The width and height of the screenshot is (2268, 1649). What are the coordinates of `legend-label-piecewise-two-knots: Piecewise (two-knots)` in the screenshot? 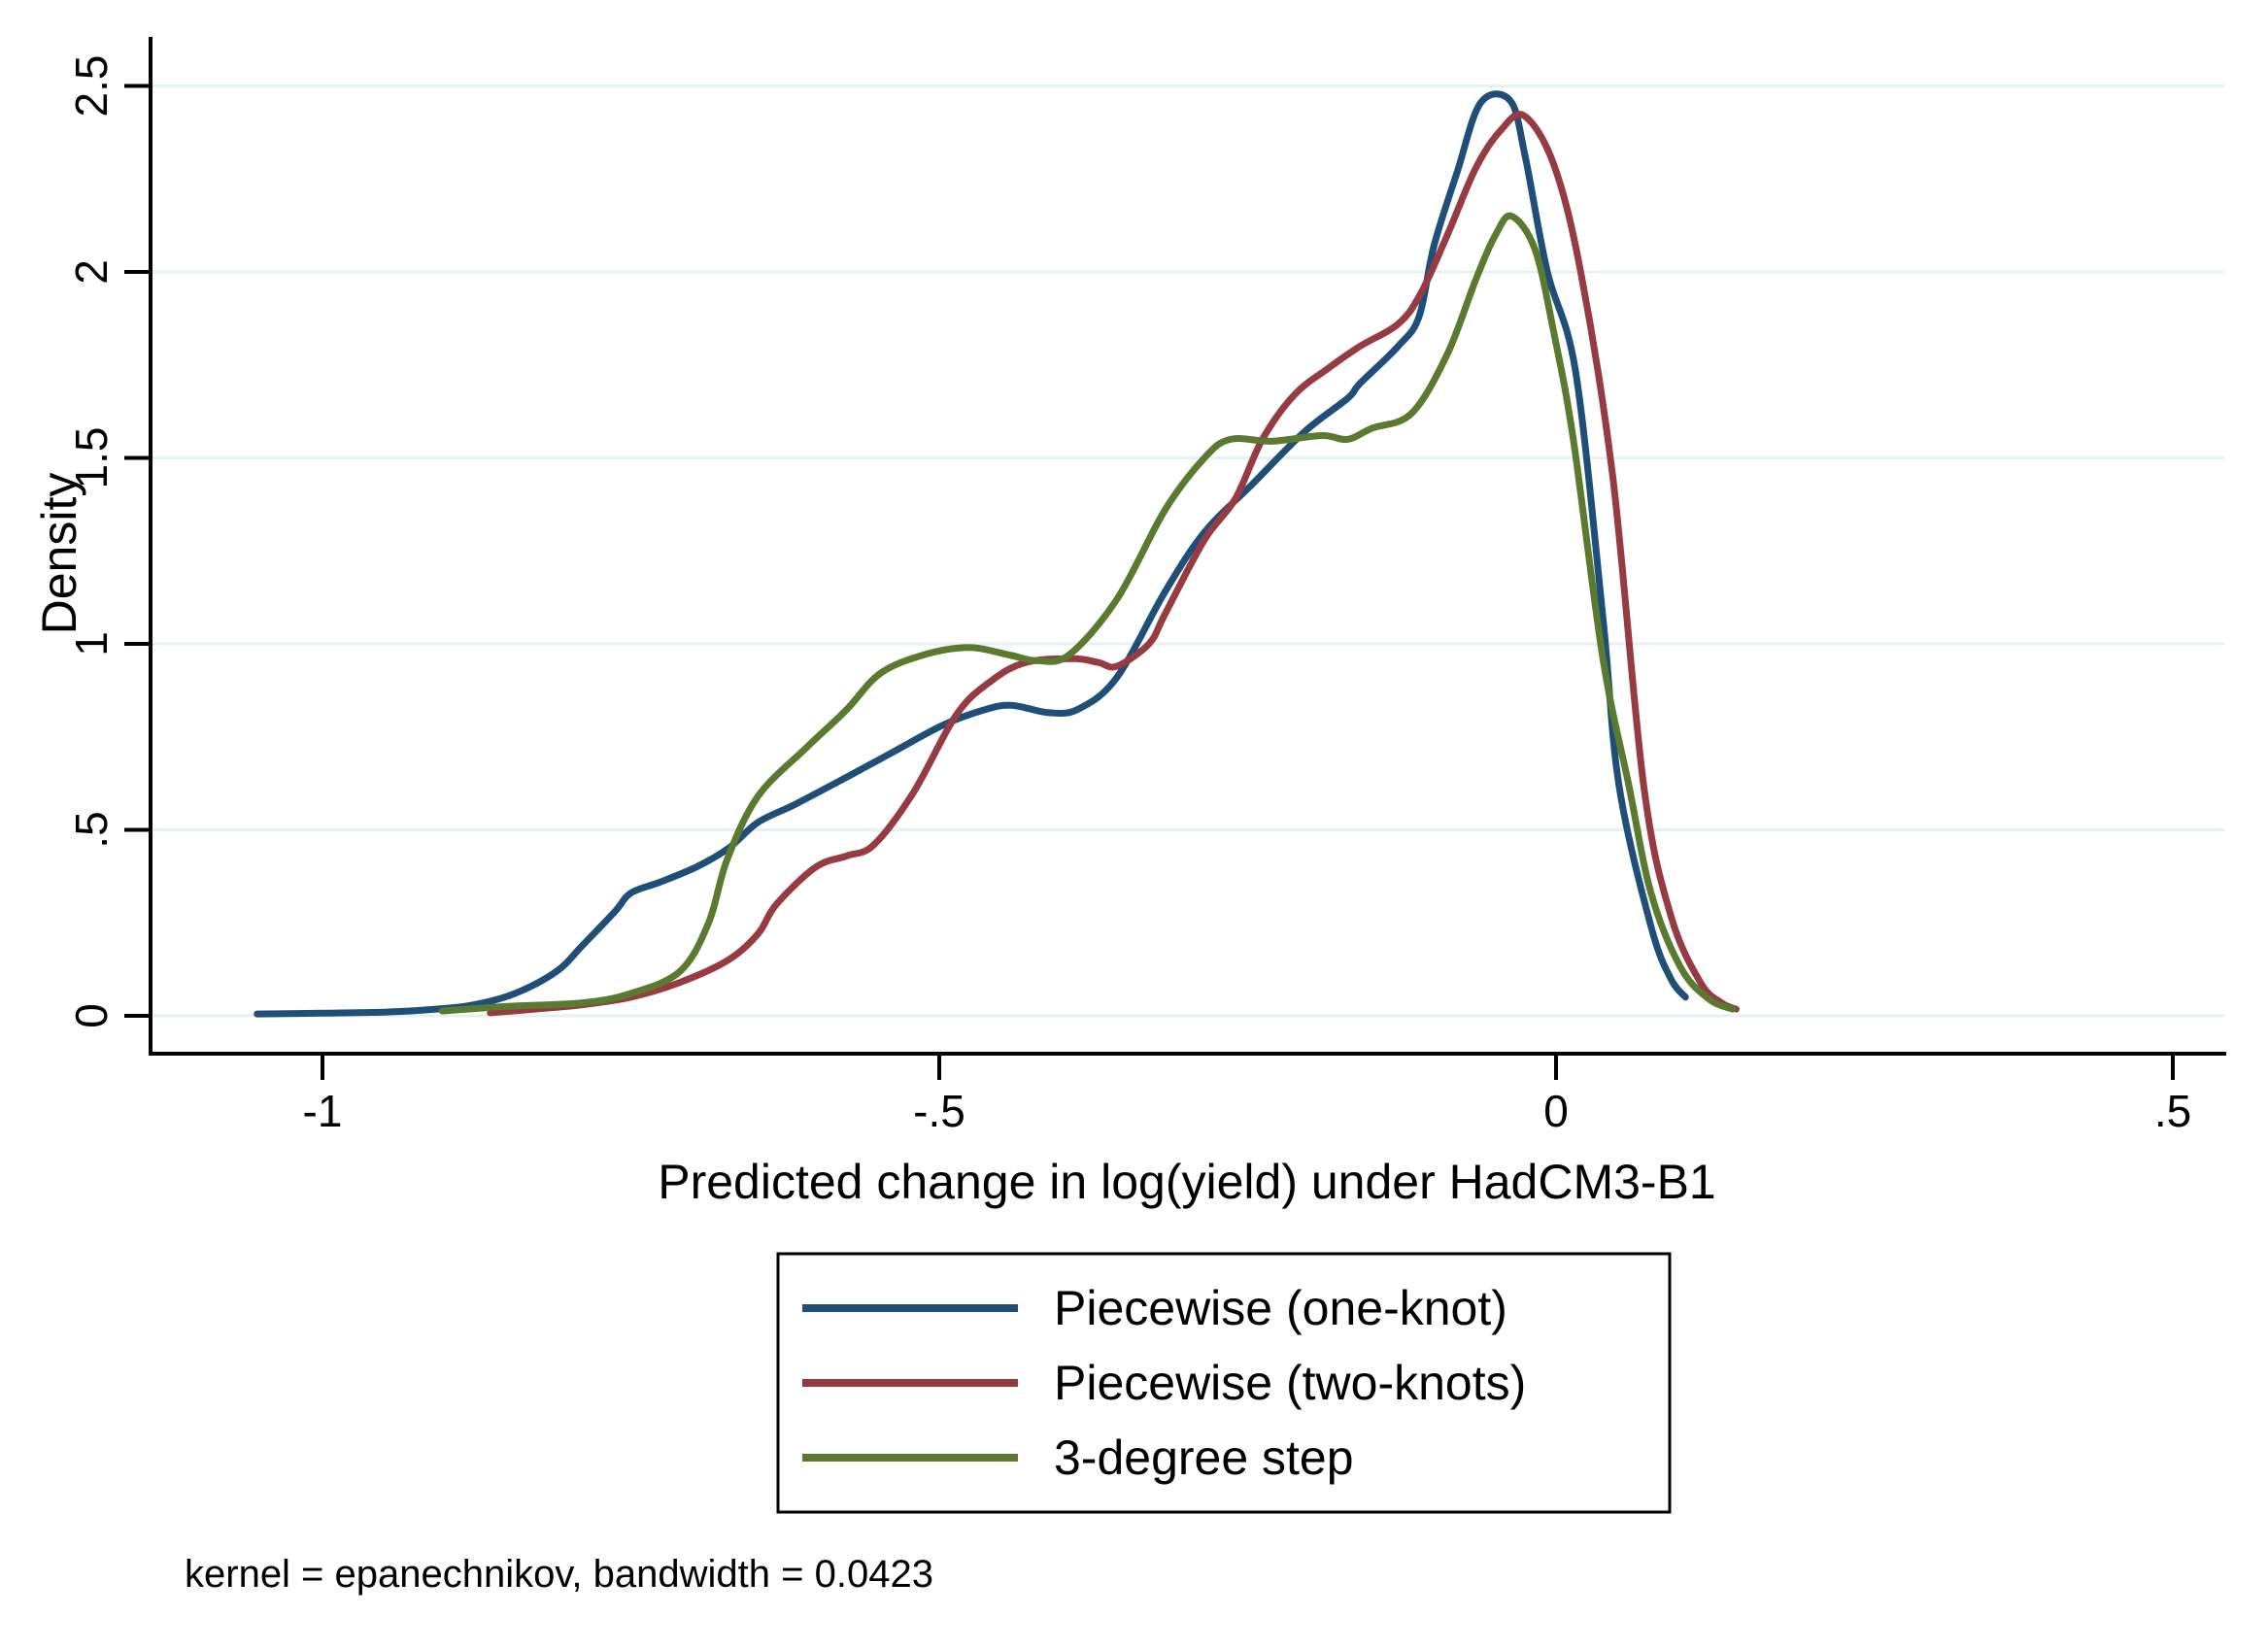 It's located at (1290, 1383).